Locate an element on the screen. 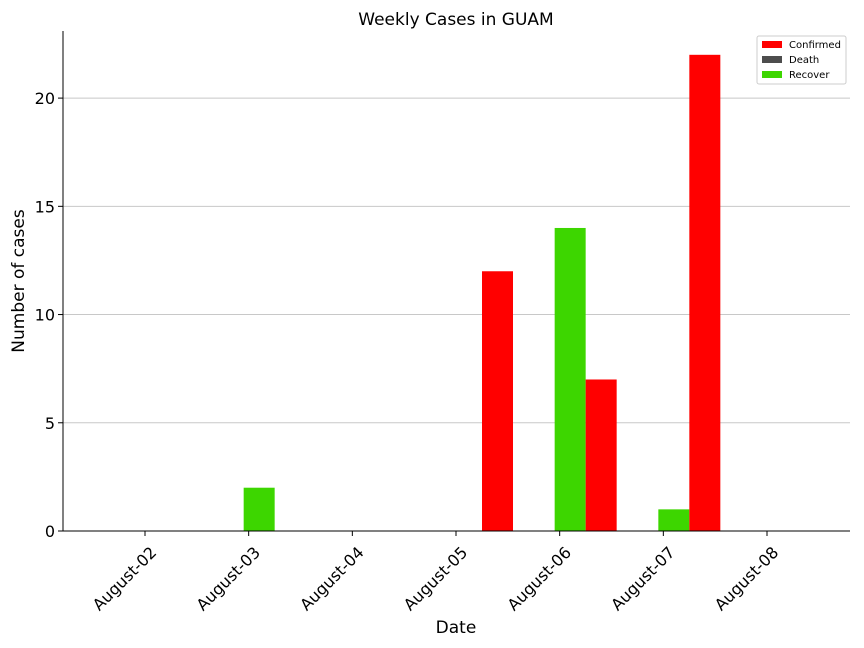  legend-label-confirmed: Confirmed is located at coordinates (815, 45).